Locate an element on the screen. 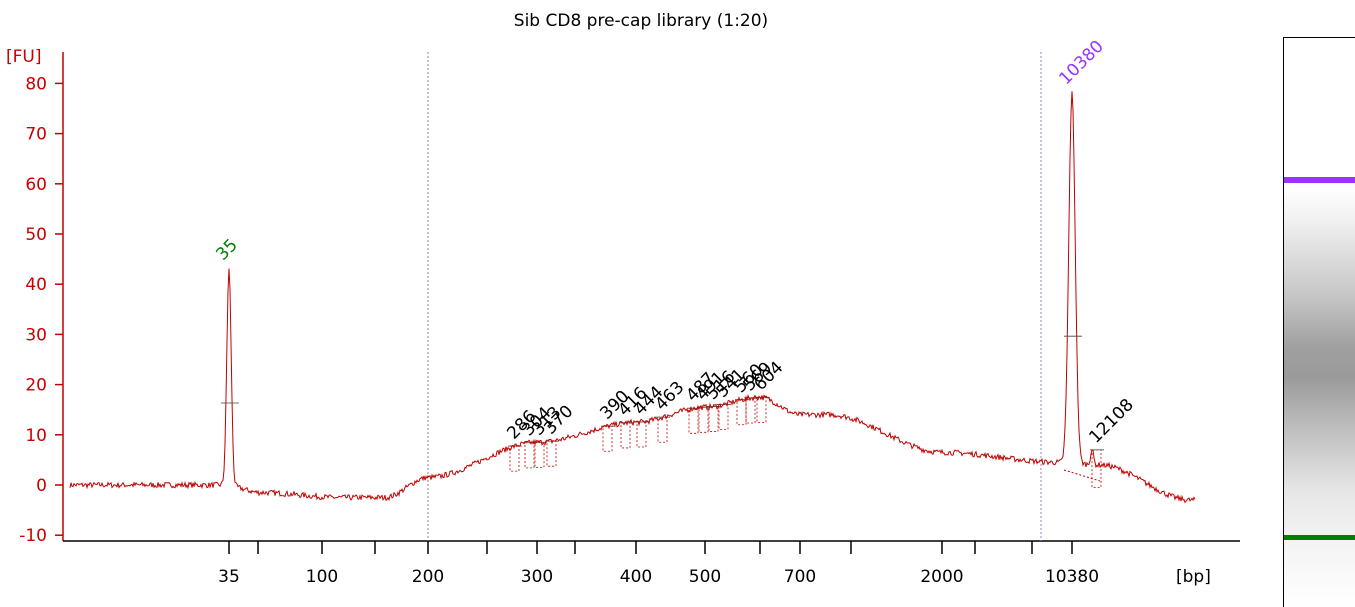 The height and width of the screenshot is (607, 1355). x-axis-label: [bp] is located at coordinates (1193, 577).